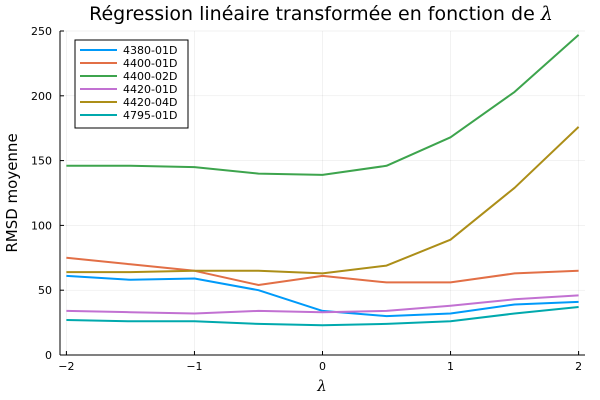  I want to click on legend-label-4400-02D: 4400-02D, so click(150, 76).